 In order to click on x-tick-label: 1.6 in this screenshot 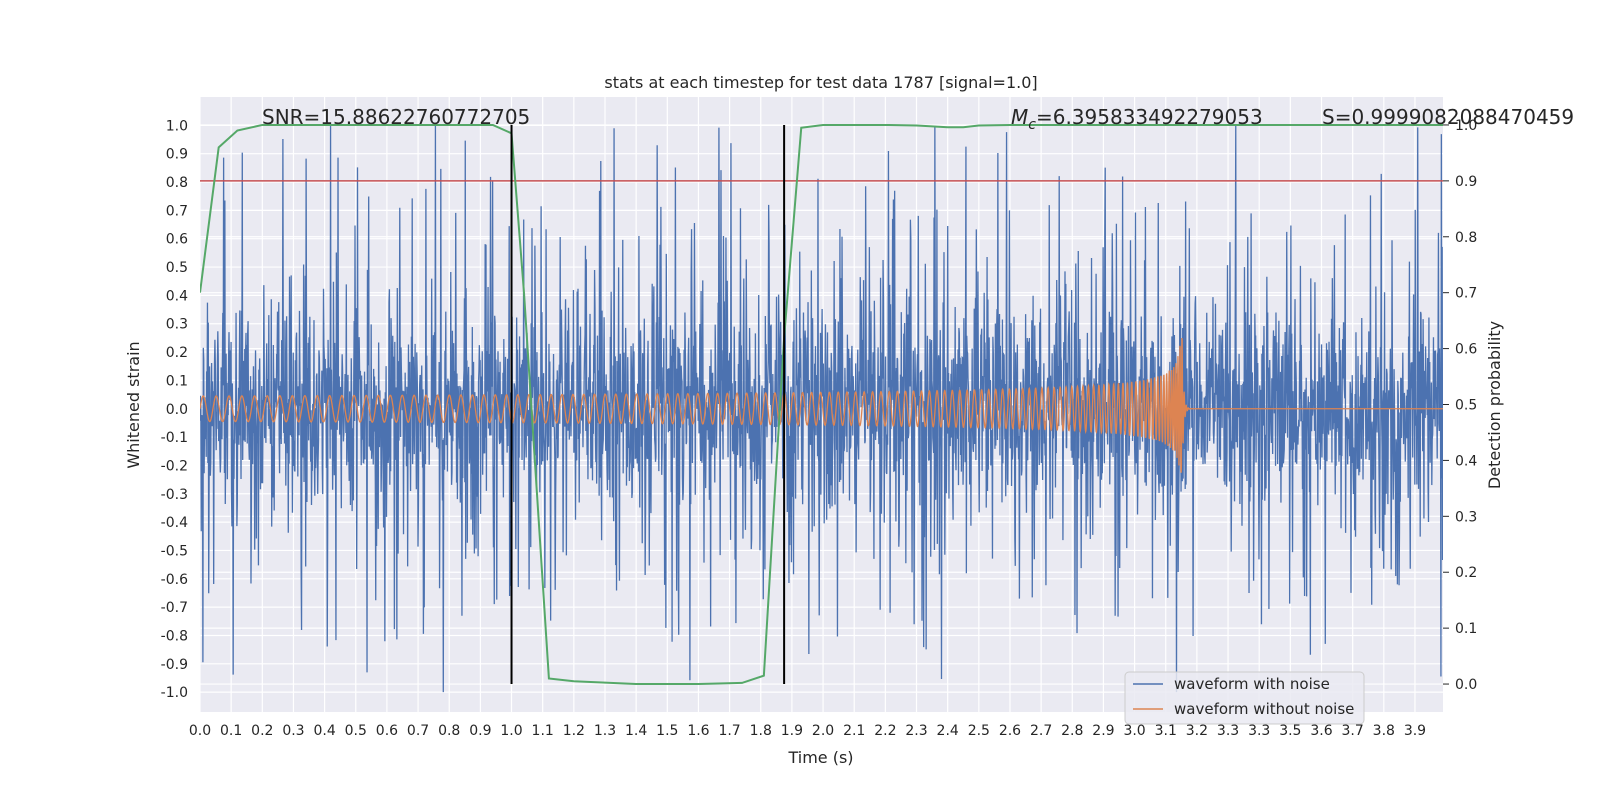, I will do `click(698, 731)`.